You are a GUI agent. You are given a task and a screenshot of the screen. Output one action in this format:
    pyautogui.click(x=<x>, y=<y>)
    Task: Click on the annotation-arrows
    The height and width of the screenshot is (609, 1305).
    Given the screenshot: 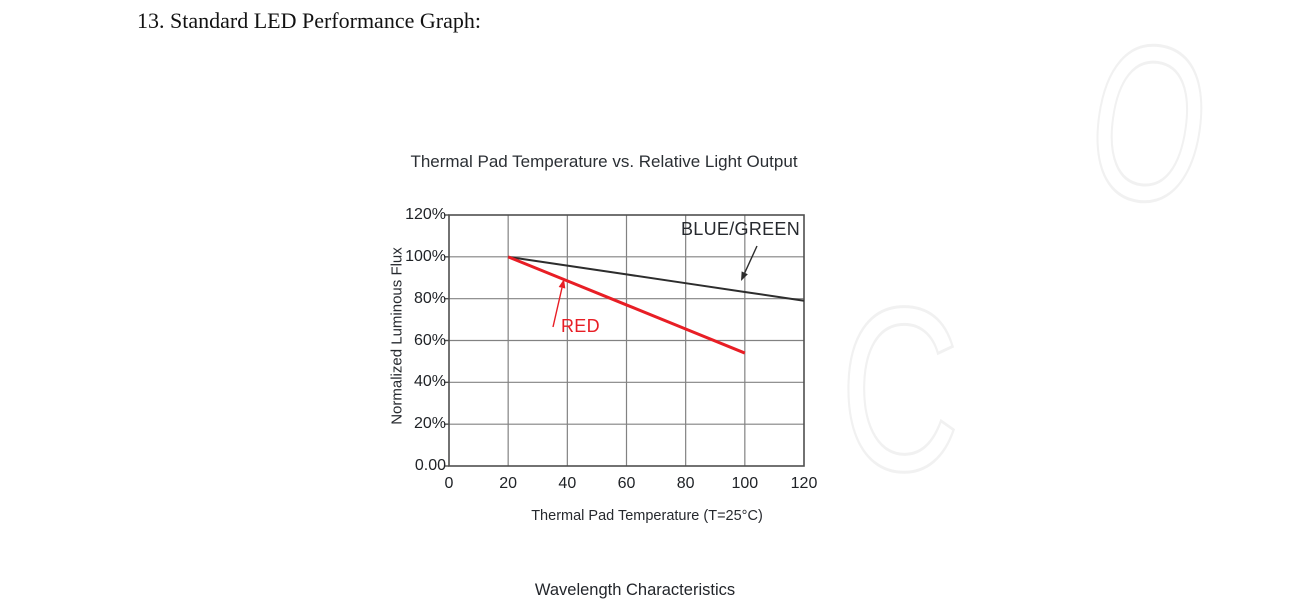 What is the action you would take?
    pyautogui.click(x=655, y=286)
    